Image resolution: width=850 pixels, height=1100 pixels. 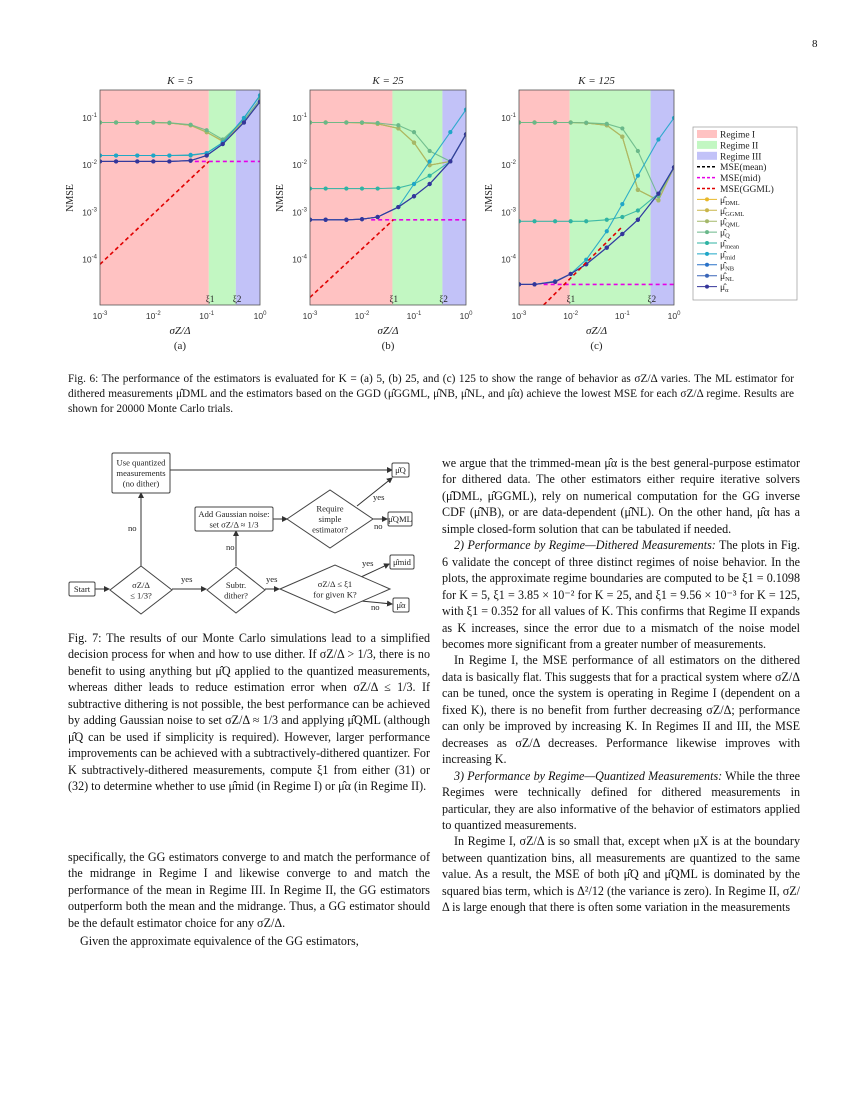 What do you see at coordinates (743, 167) in the screenshot?
I see `legend-label-mse_mean: MSE(mean)` at bounding box center [743, 167].